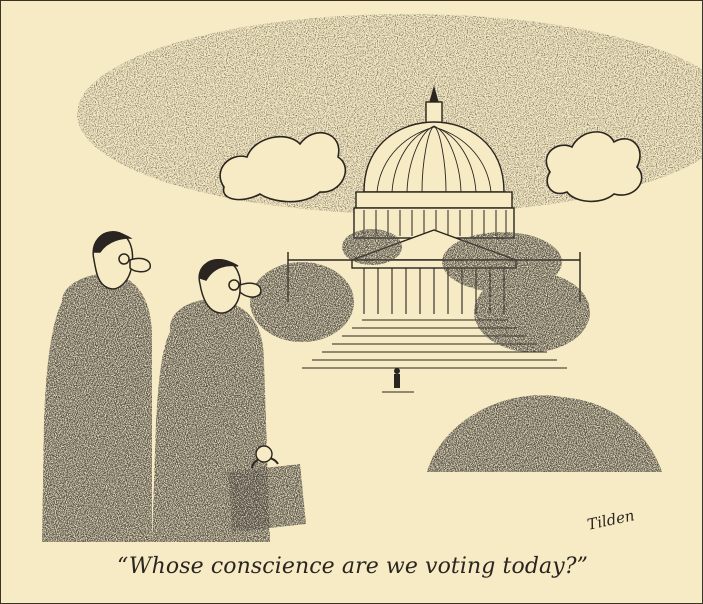 This screenshot has height=604, width=703. What do you see at coordinates (352, 566) in the screenshot?
I see `cartoon-caption: “Whose conscience are we voting today?”` at bounding box center [352, 566].